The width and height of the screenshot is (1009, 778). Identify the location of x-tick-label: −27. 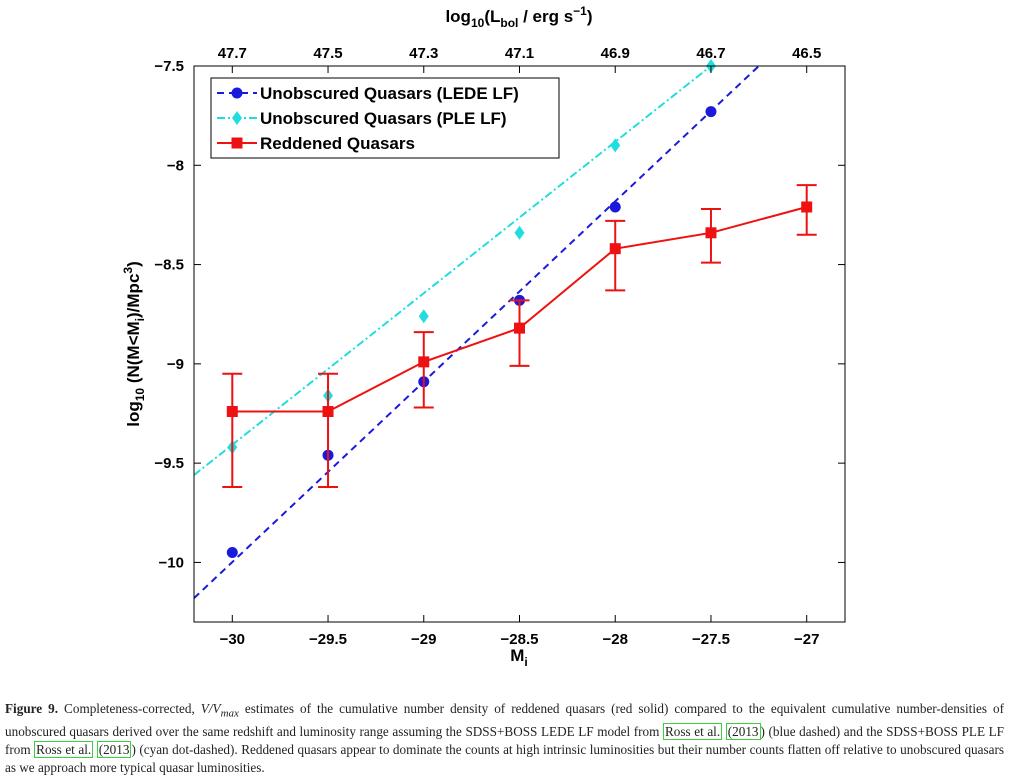
(806, 639).